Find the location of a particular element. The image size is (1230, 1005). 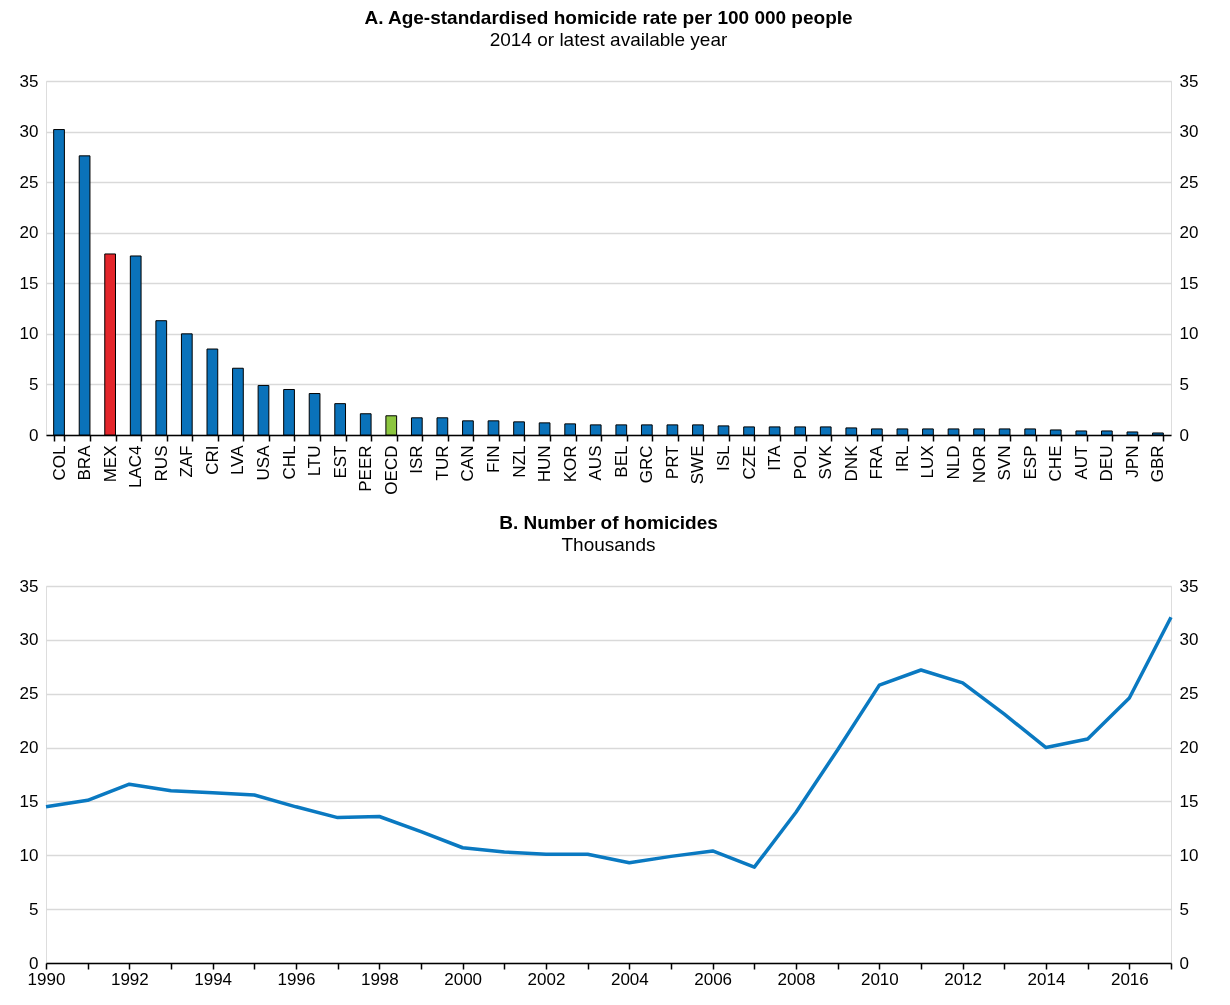

x-tick-label: HUN is located at coordinates (545, 464).